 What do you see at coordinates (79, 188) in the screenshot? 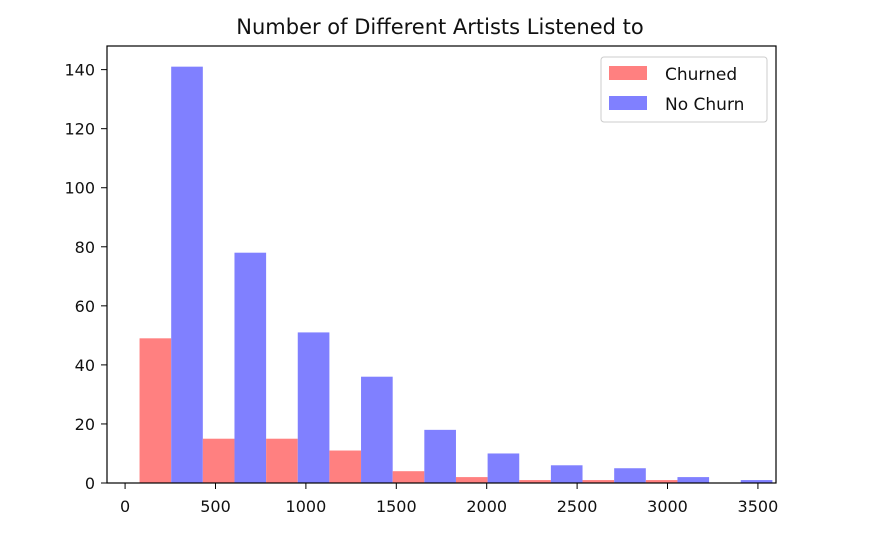
I see `y-tick-label: 100` at bounding box center [79, 188].